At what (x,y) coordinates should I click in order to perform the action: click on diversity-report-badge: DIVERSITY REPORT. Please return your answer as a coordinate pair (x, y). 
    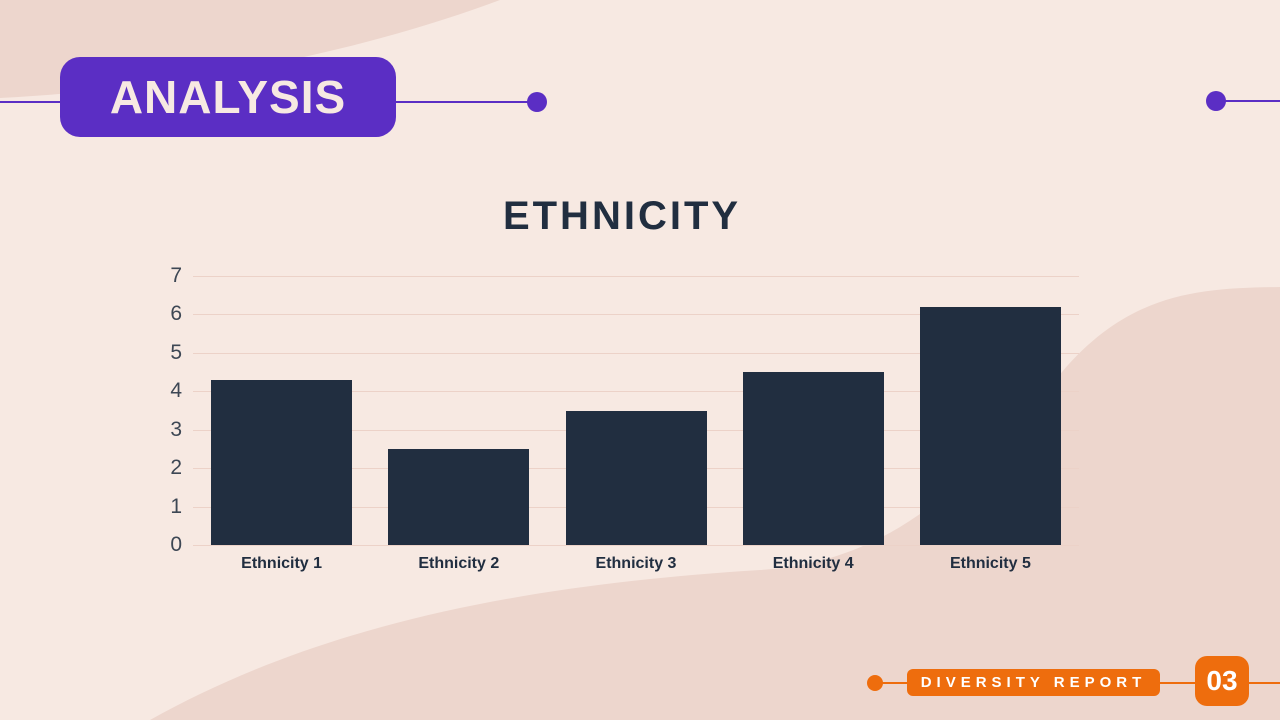
    Looking at the image, I should click on (1033, 682).